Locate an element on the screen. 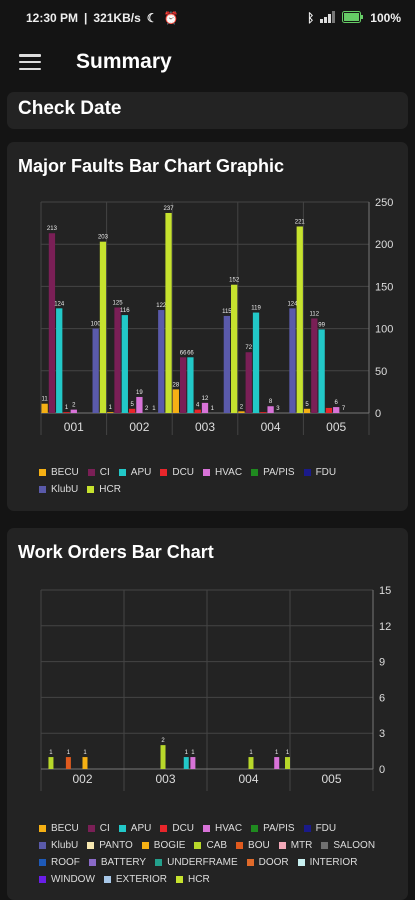 The height and width of the screenshot is (900, 415). legend-label: HCR is located at coordinates (199, 879).